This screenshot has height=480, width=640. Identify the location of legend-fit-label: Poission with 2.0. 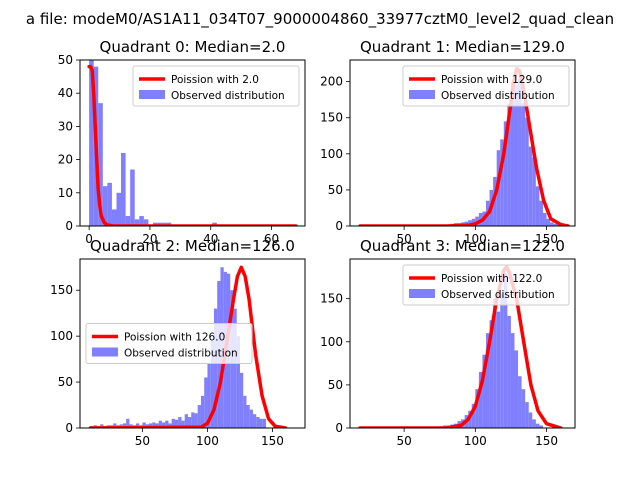
(215, 80).